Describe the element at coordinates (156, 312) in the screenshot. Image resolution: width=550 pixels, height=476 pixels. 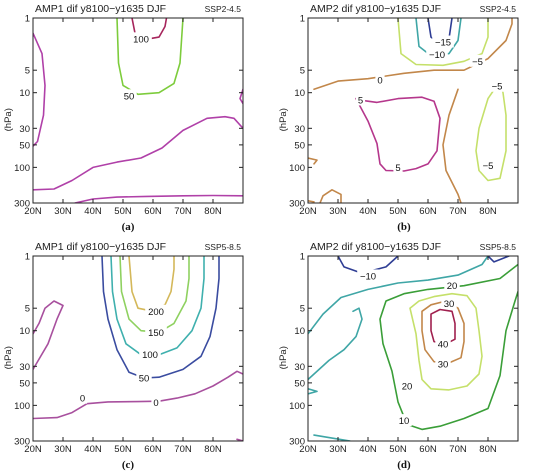
I see `contour-label: 200` at that location.